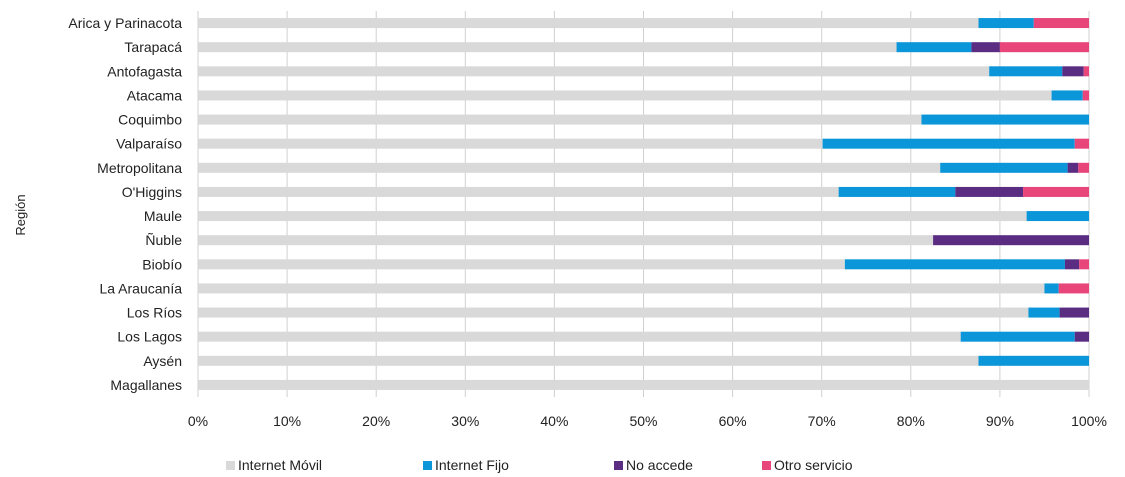 Image resolution: width=1125 pixels, height=477 pixels. I want to click on bar-internet-fijo-metropolitana, so click(1004, 167).